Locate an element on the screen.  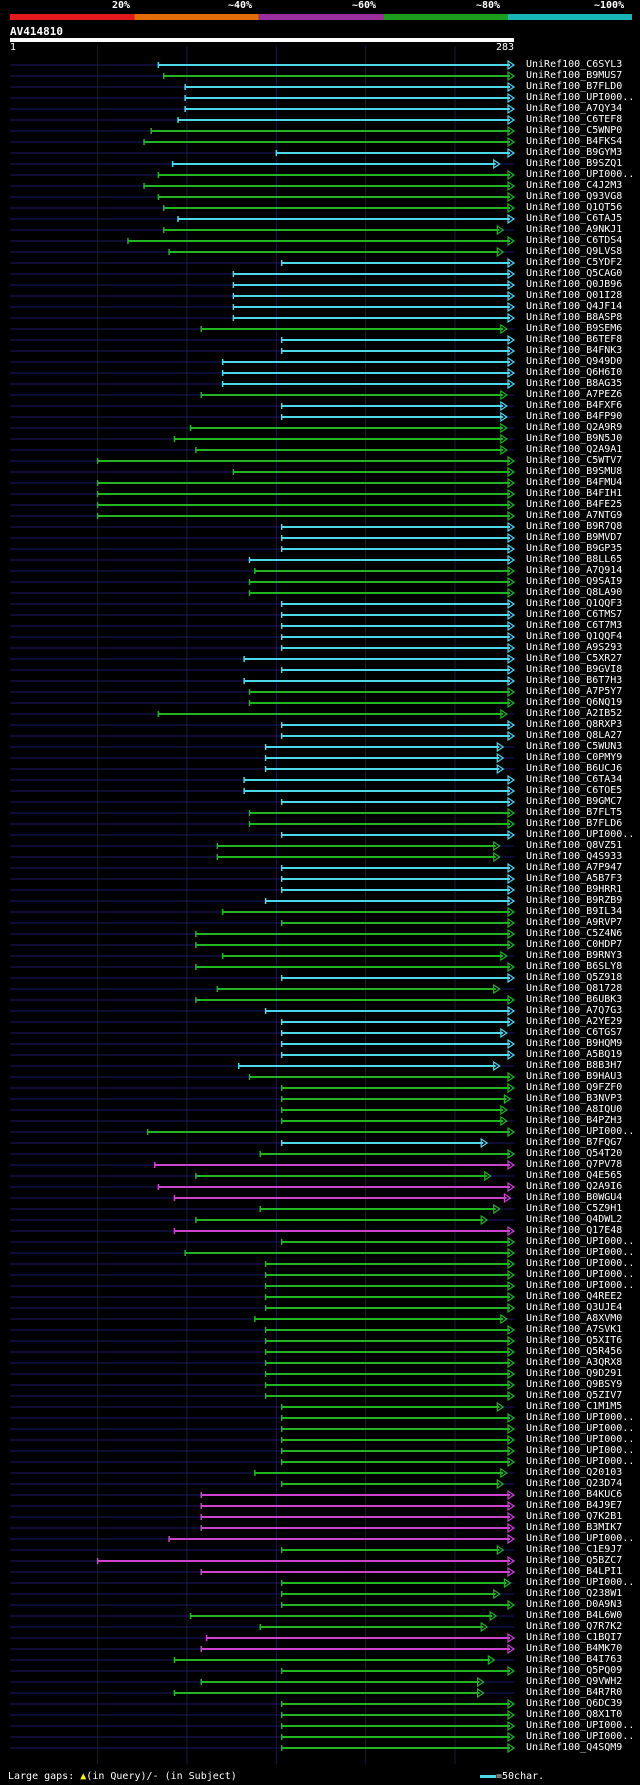
hit-label: UniRef100_Q4REE2 is located at coordinates (574, 1296).